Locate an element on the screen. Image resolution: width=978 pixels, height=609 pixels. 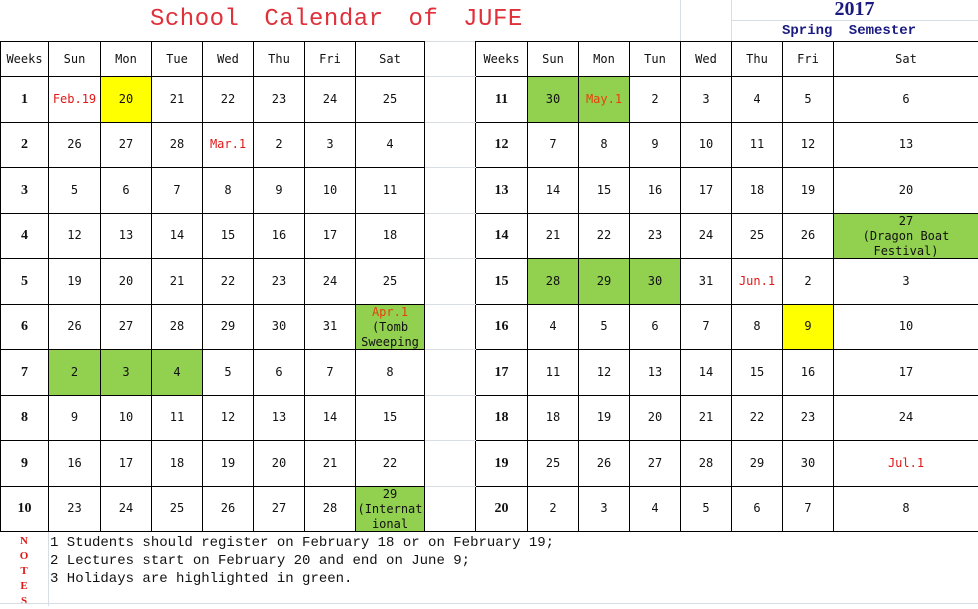
day-label: 29 is located at coordinates (604, 281).